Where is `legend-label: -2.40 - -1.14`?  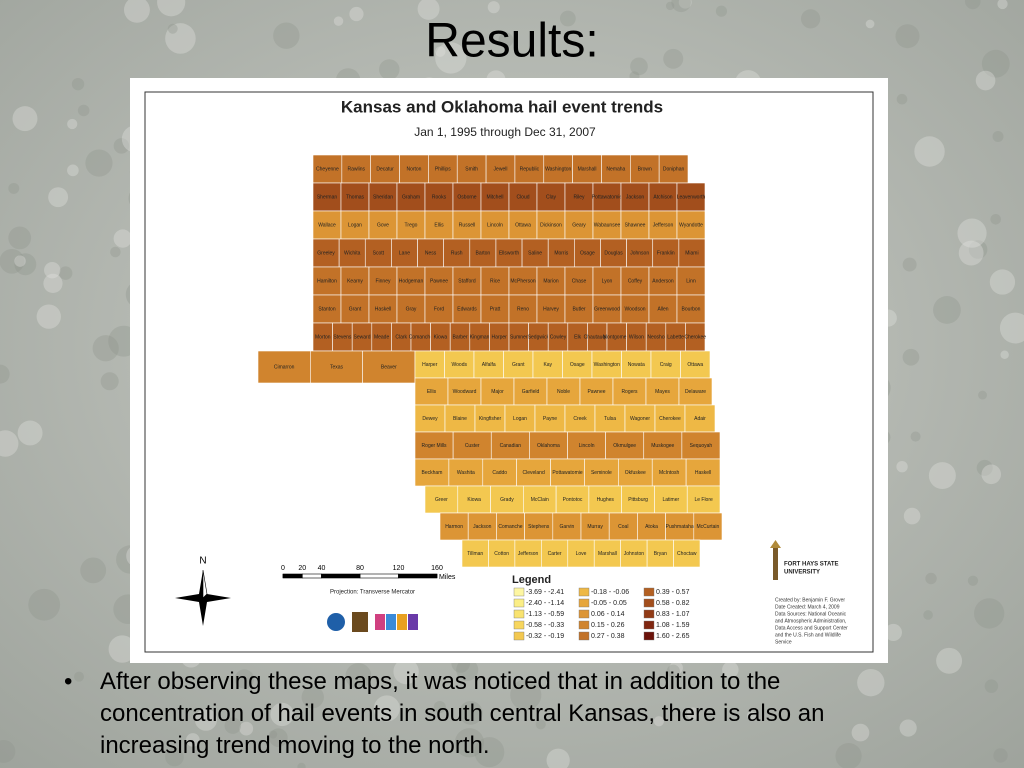
legend-label: -2.40 - -1.14 is located at coordinates (545, 603).